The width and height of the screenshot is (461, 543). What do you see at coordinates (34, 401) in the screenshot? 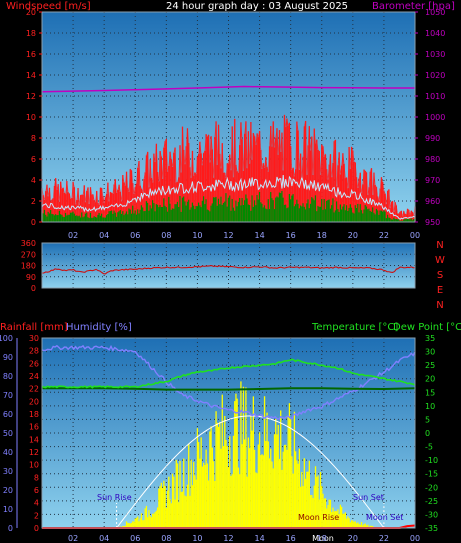
I see `rain-tick-label: 20` at bounding box center [34, 401].